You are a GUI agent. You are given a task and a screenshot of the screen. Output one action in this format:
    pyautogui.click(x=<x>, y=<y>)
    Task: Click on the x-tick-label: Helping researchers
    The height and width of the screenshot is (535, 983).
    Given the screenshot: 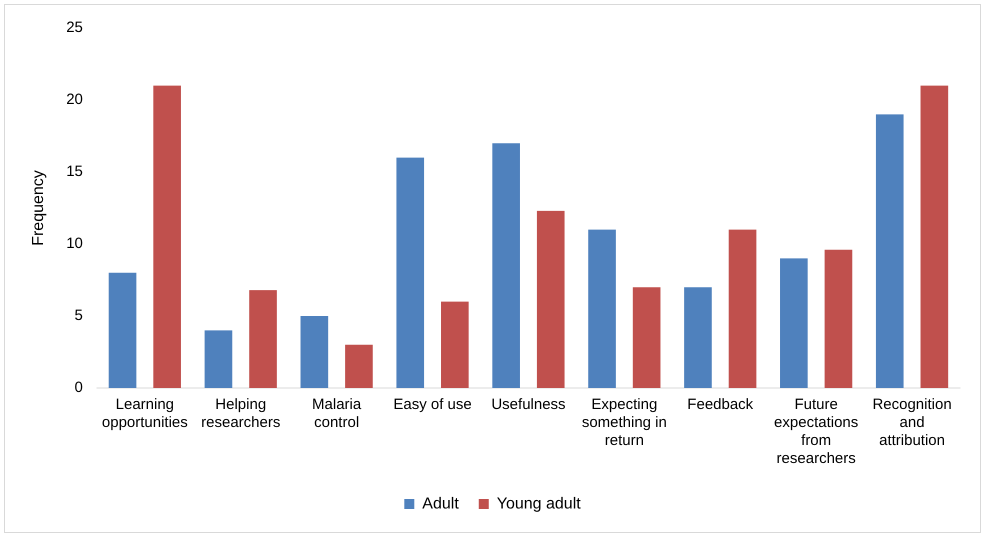 What is the action you would take?
    pyautogui.click(x=240, y=414)
    